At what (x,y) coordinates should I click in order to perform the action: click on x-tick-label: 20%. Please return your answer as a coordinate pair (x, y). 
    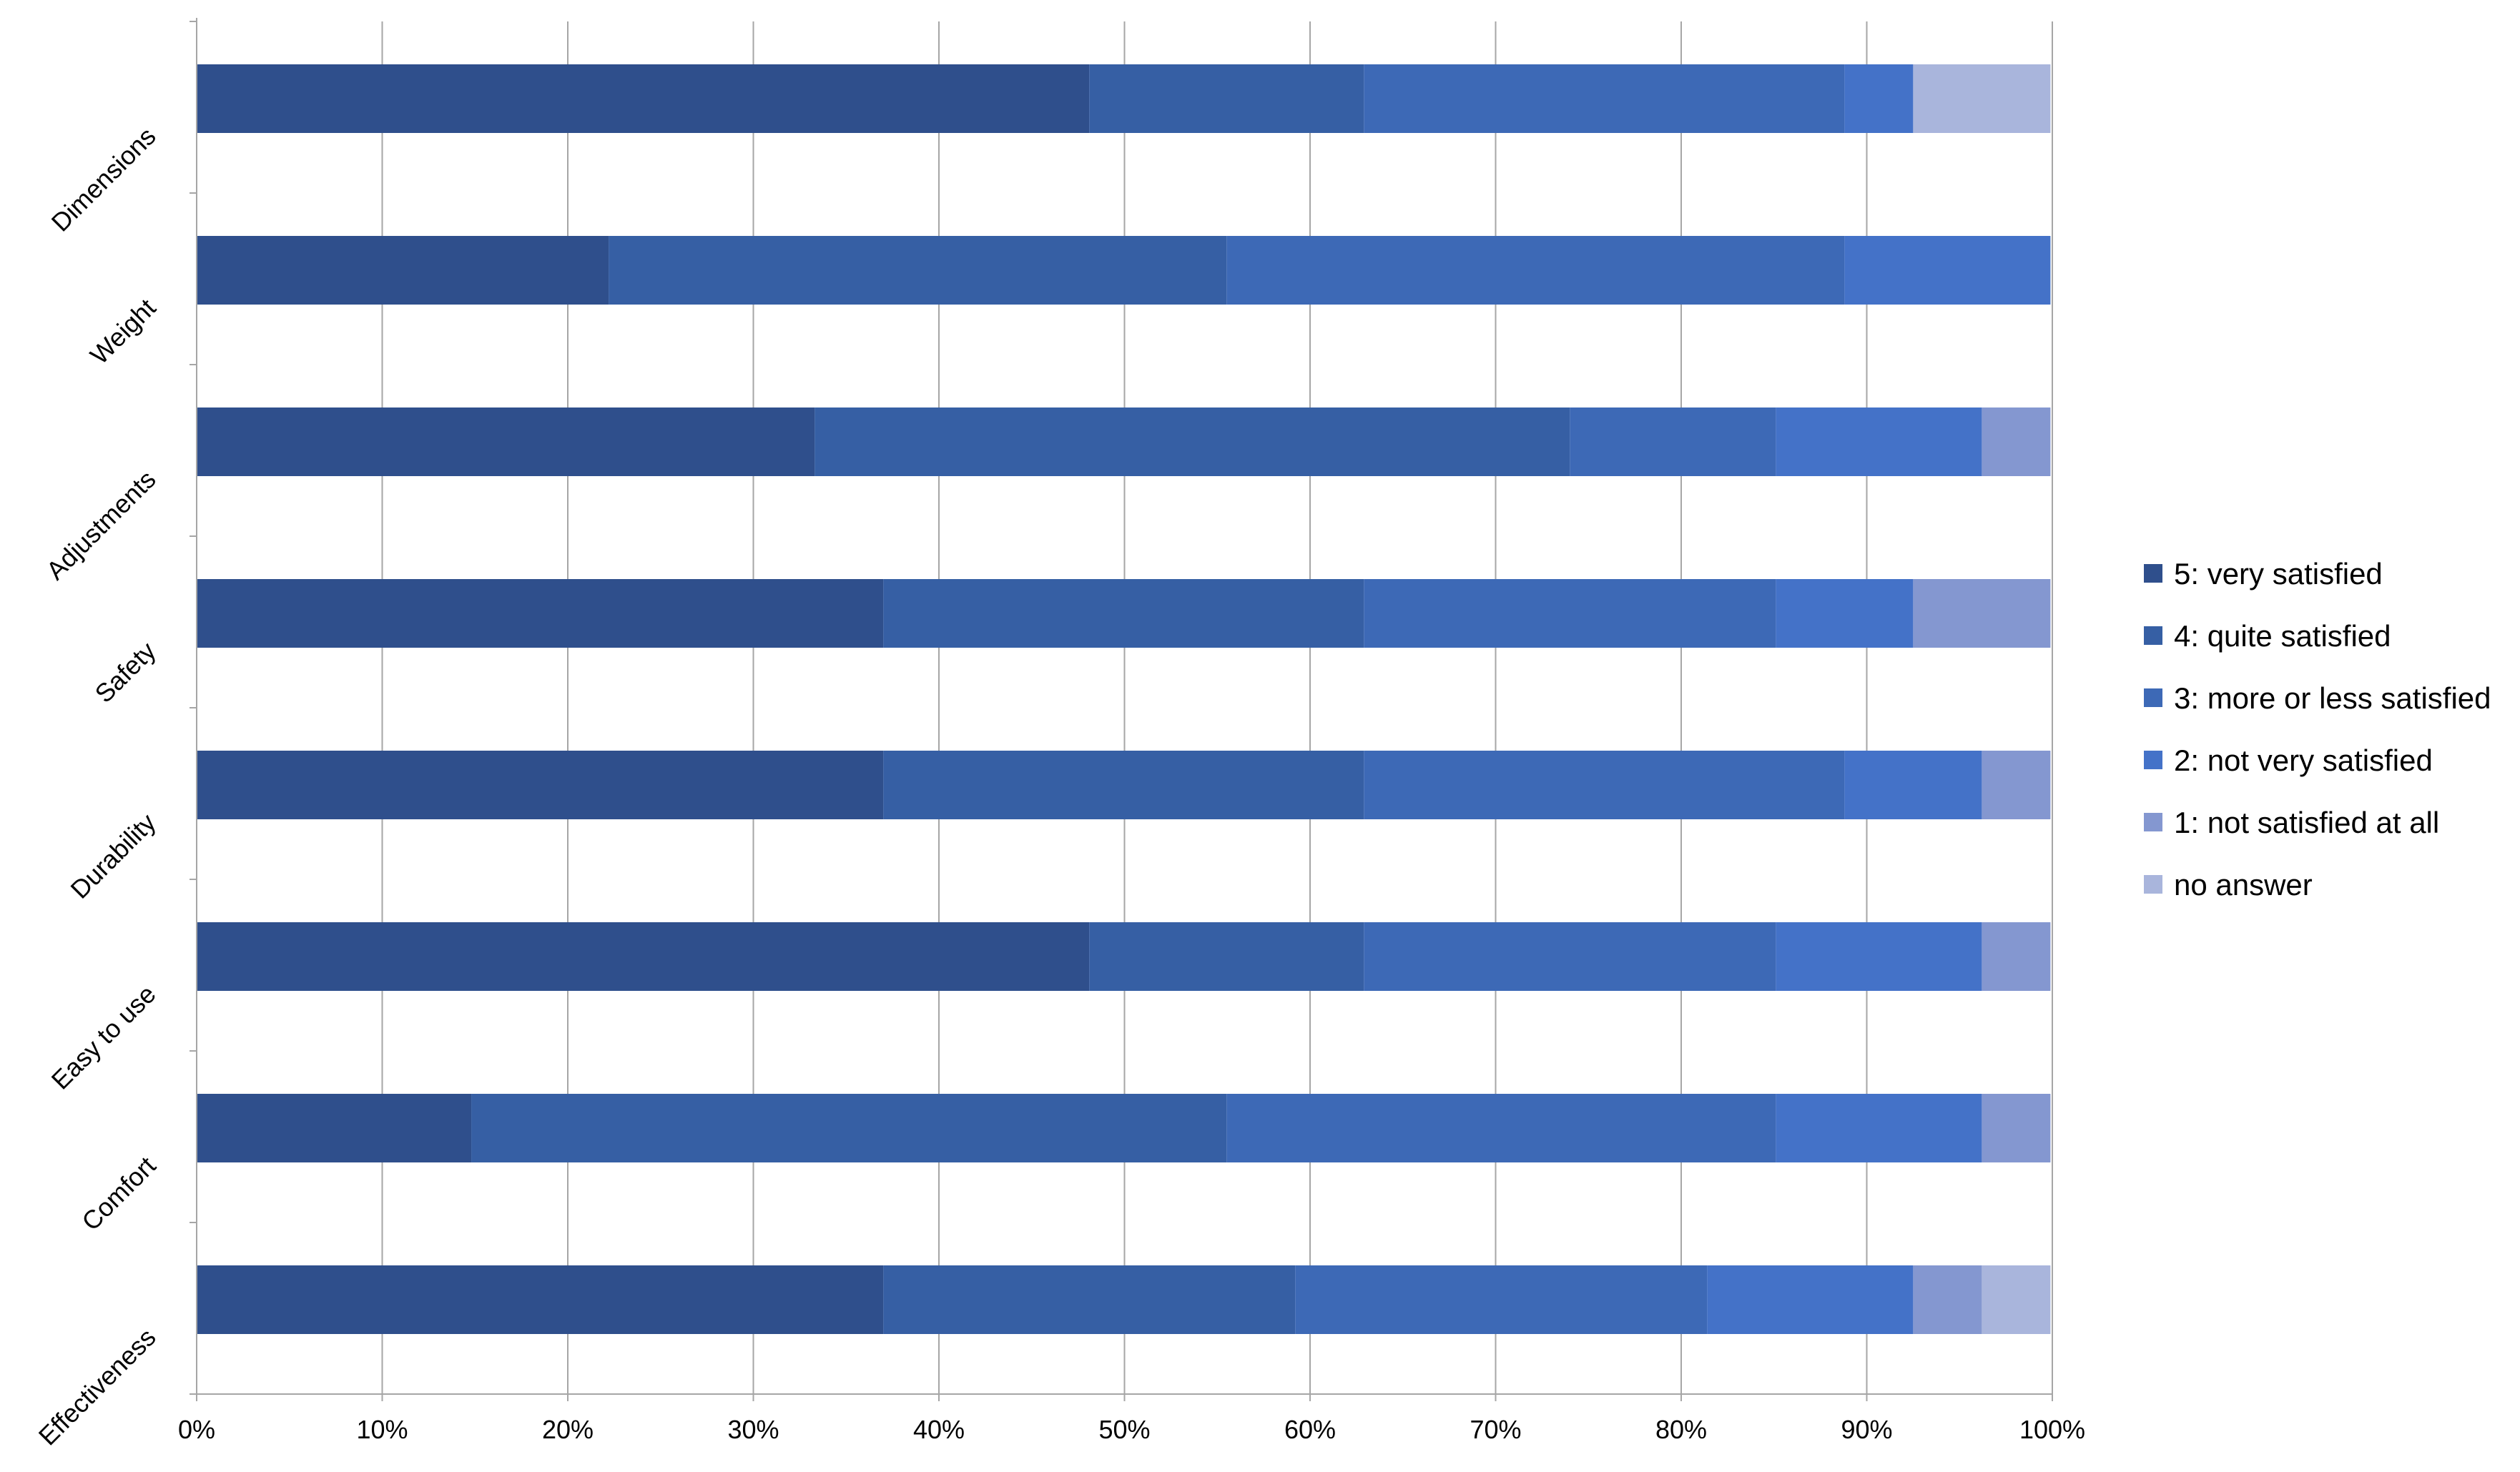
    Looking at the image, I should click on (568, 1429).